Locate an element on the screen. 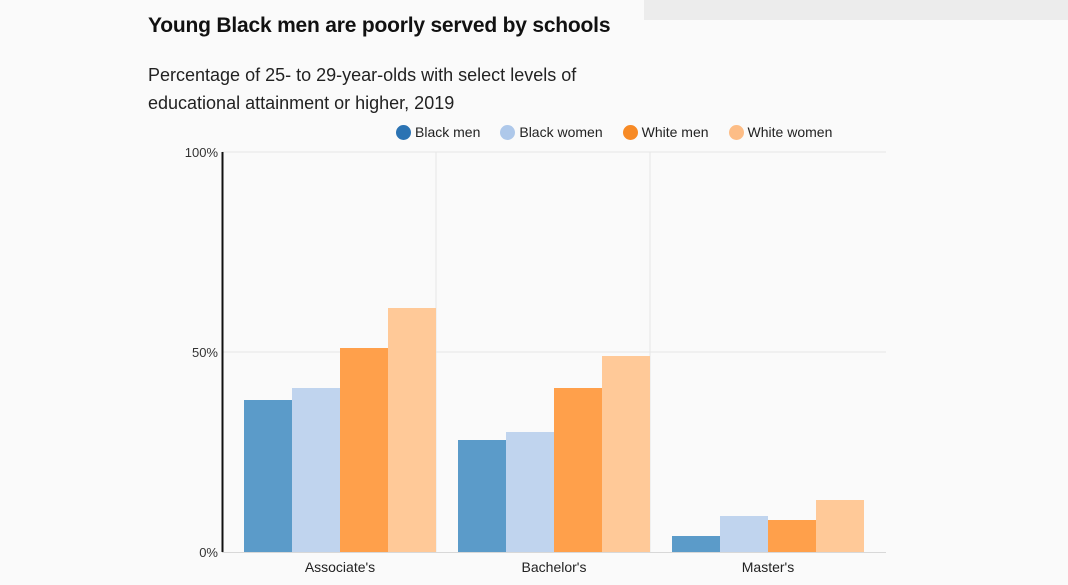 The height and width of the screenshot is (585, 1068). bar-white-women-masters is located at coordinates (840, 526).